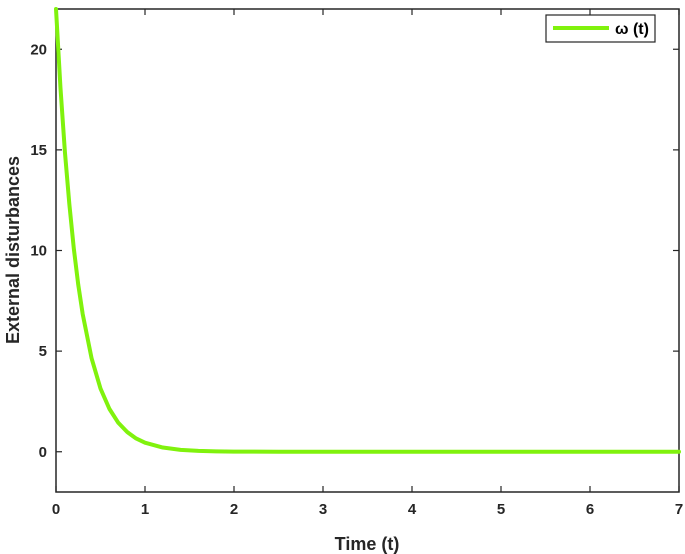 This screenshot has width=685, height=554. I want to click on x-tick-label: 5, so click(501, 509).